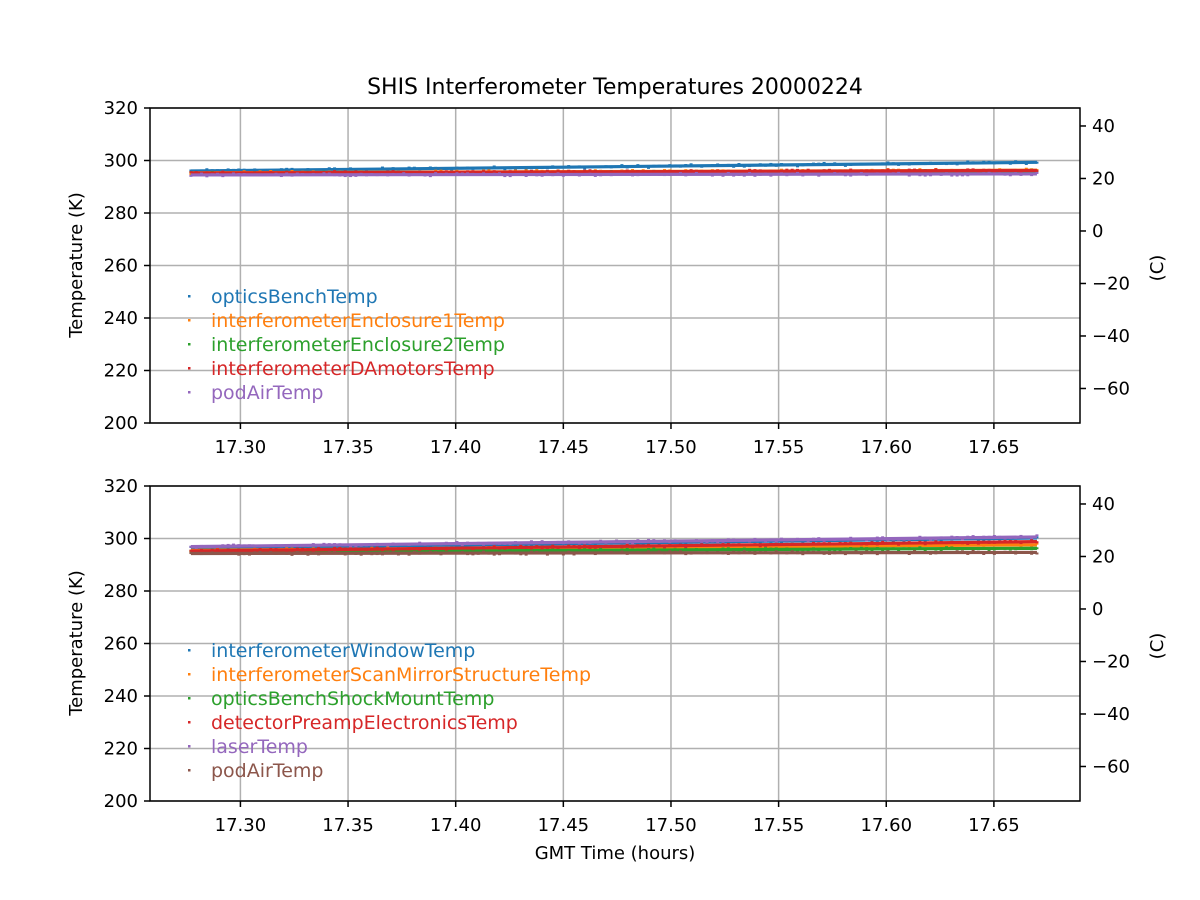  Describe the element at coordinates (1097, 231) in the screenshot. I see `y-right-tick-label: 0` at that location.